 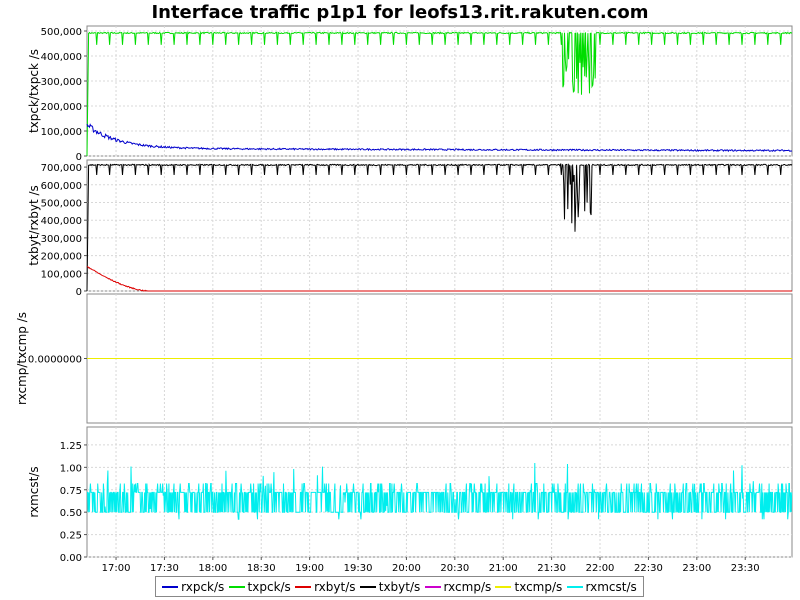 What do you see at coordinates (71, 491) in the screenshot?
I see `y-tick-label: 0.75` at bounding box center [71, 491].